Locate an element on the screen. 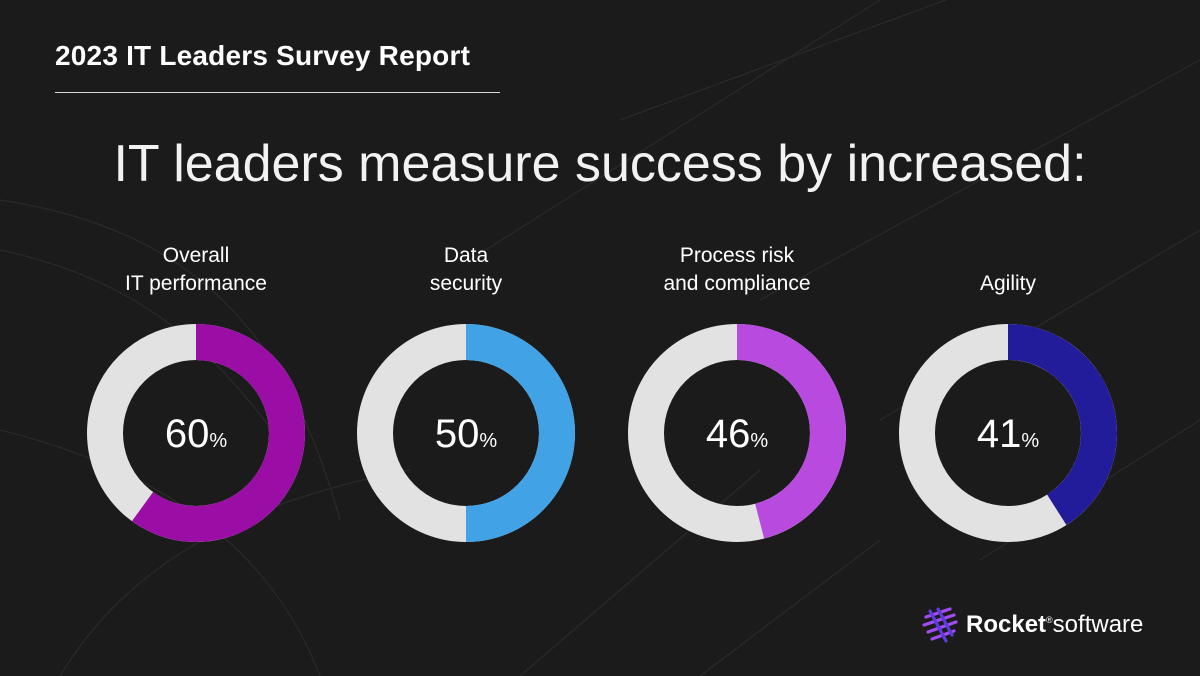 This screenshot has height=676, width=1200. donut-4-category-label-line: Agility is located at coordinates (1008, 283).